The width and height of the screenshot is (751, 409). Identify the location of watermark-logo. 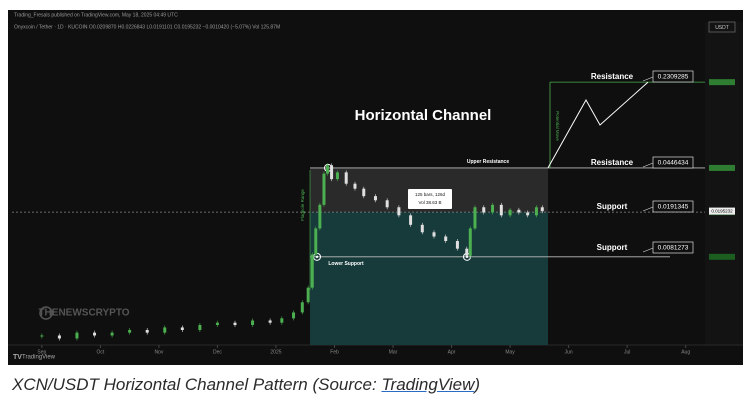
(46, 313).